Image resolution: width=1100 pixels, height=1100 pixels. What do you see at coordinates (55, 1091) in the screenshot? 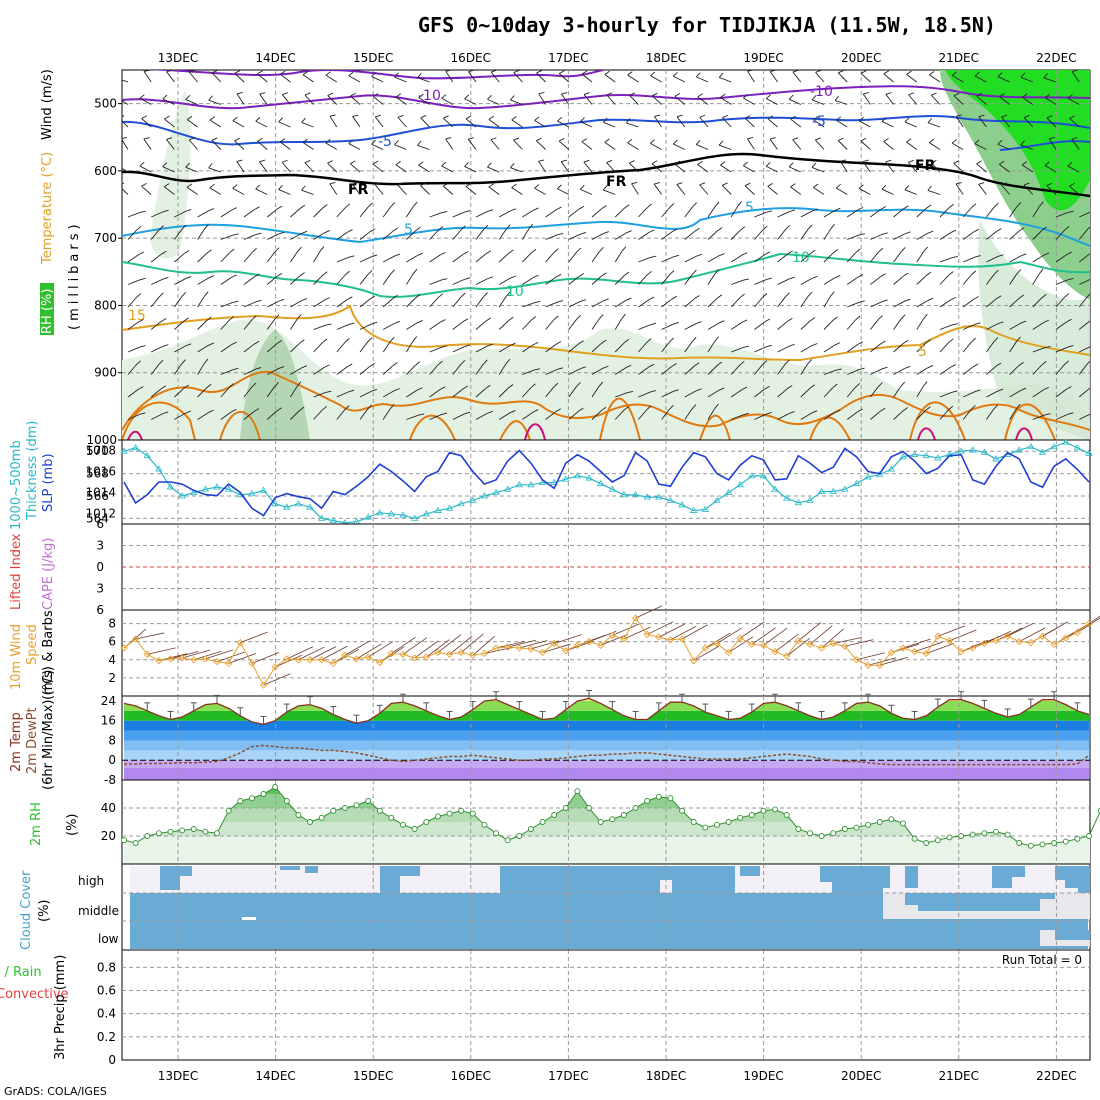
I see `credit-label: GrADS: COLA/IGES` at bounding box center [55, 1091].